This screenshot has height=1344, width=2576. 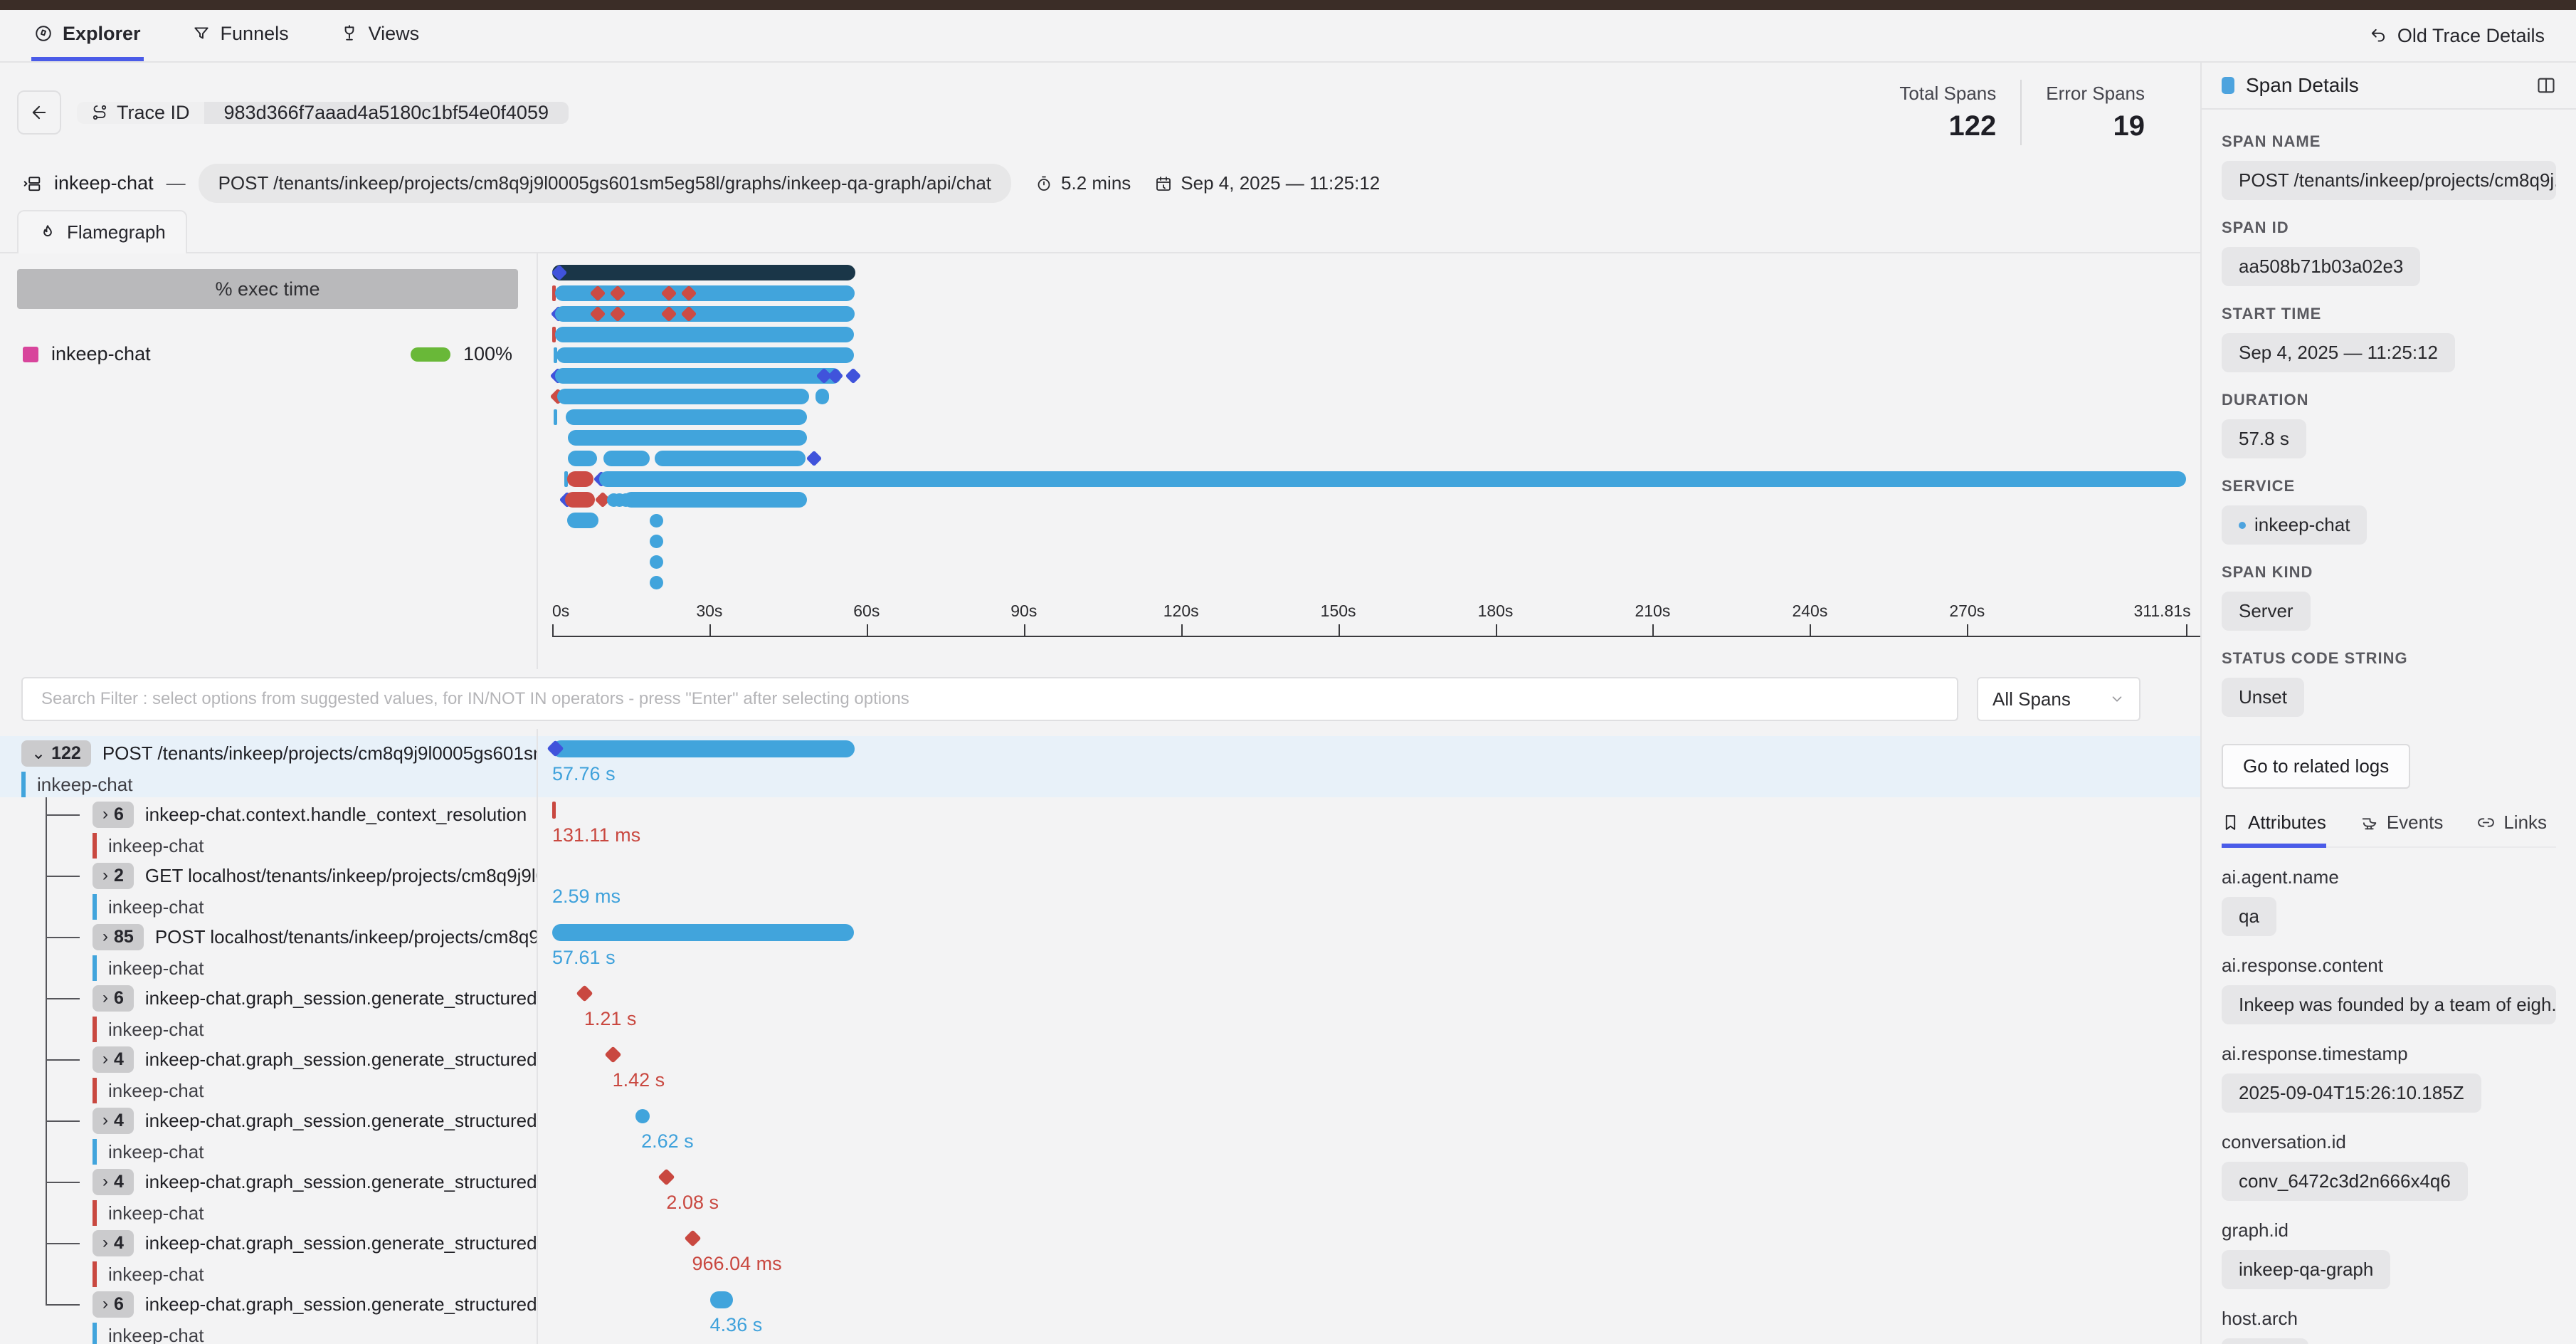 What do you see at coordinates (2263, 697) in the screenshot?
I see `detail-field-value: Unset` at bounding box center [2263, 697].